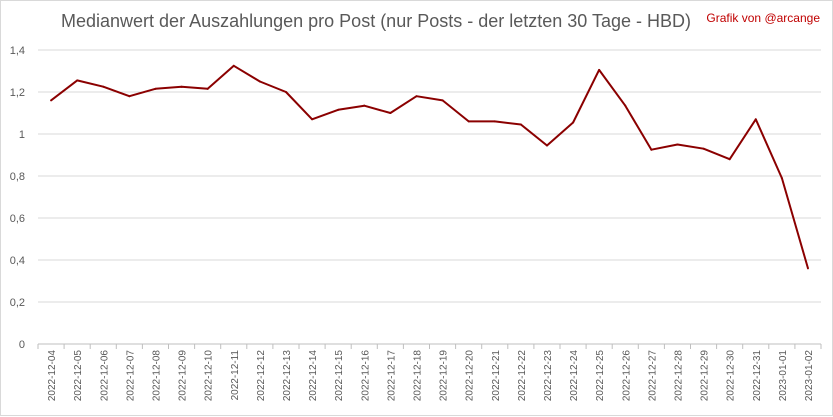 This screenshot has height=417, width=833. Describe the element at coordinates (235, 375) in the screenshot. I see `x-tick-label: 2022-12-11` at that location.